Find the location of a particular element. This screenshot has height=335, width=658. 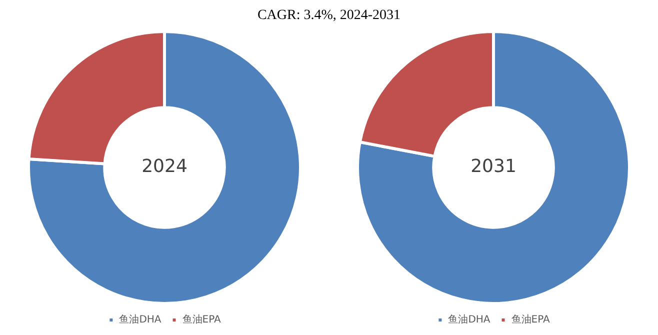

text: CAGR: 3.4%, 2024-2031 is located at coordinates (329, 16).